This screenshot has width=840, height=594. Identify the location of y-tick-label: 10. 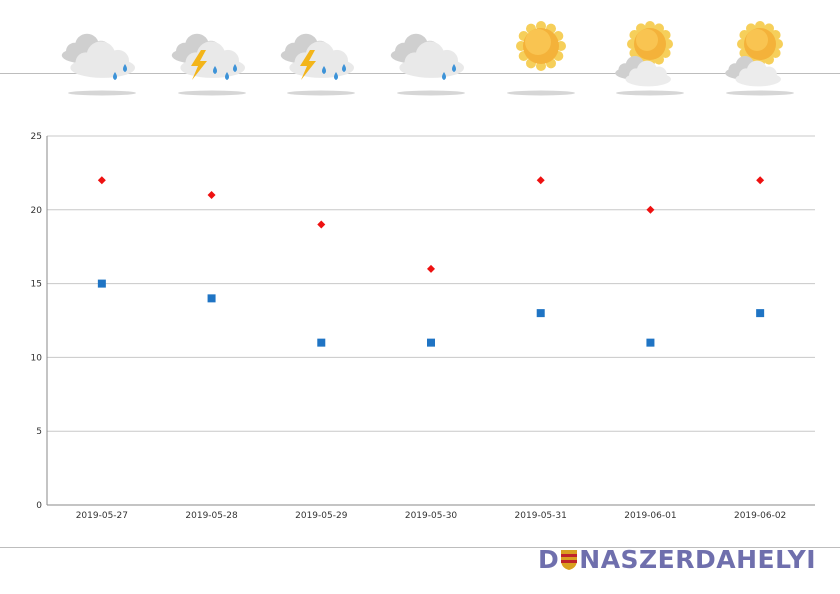
(37, 358).